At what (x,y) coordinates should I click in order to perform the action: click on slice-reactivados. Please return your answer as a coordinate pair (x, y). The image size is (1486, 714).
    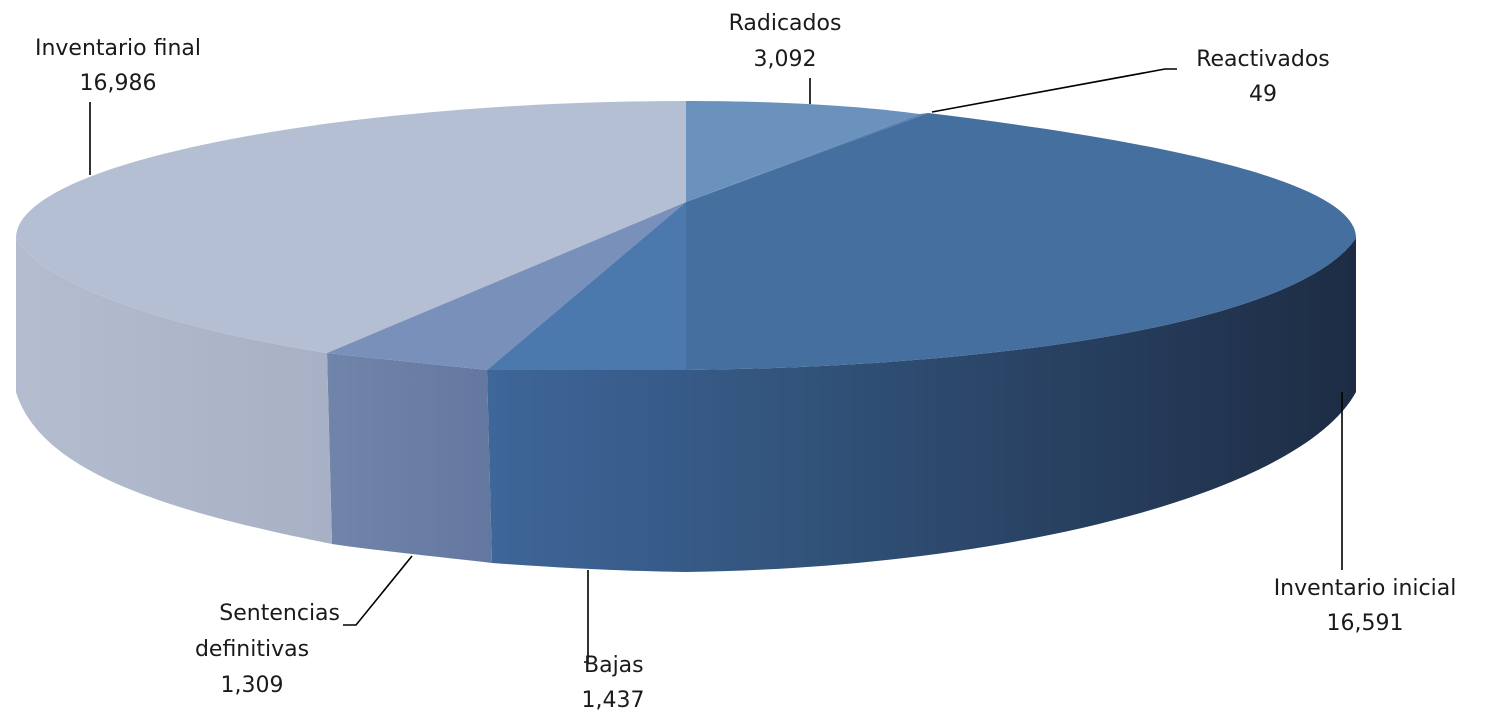
    Looking at the image, I should click on (807, 157).